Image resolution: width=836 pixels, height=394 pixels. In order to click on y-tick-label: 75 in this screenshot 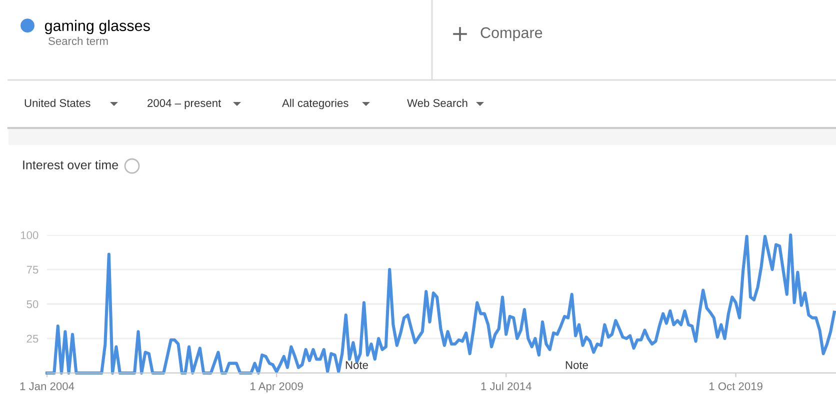, I will do `click(32, 270)`.